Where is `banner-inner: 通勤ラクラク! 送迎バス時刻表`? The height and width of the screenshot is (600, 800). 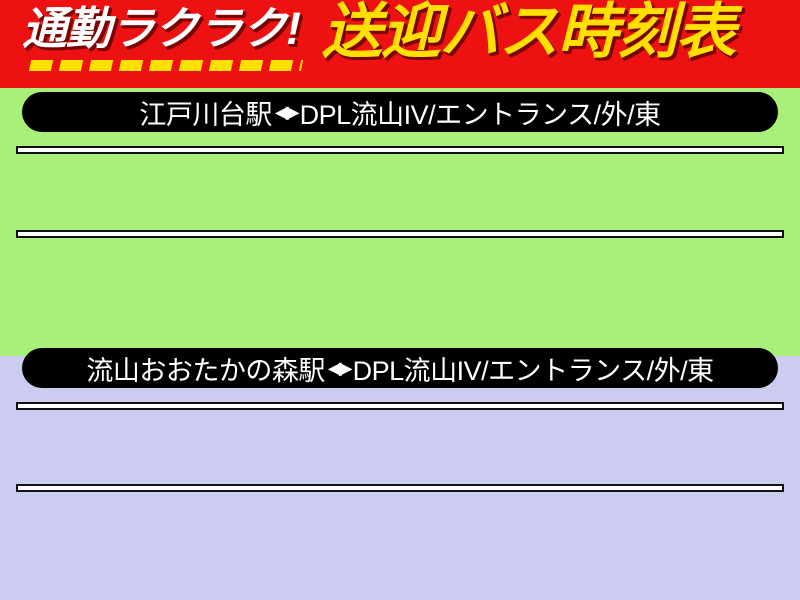
banner-inner: 通勤ラクラク! 送迎バス時刻表 is located at coordinates (402, 44).